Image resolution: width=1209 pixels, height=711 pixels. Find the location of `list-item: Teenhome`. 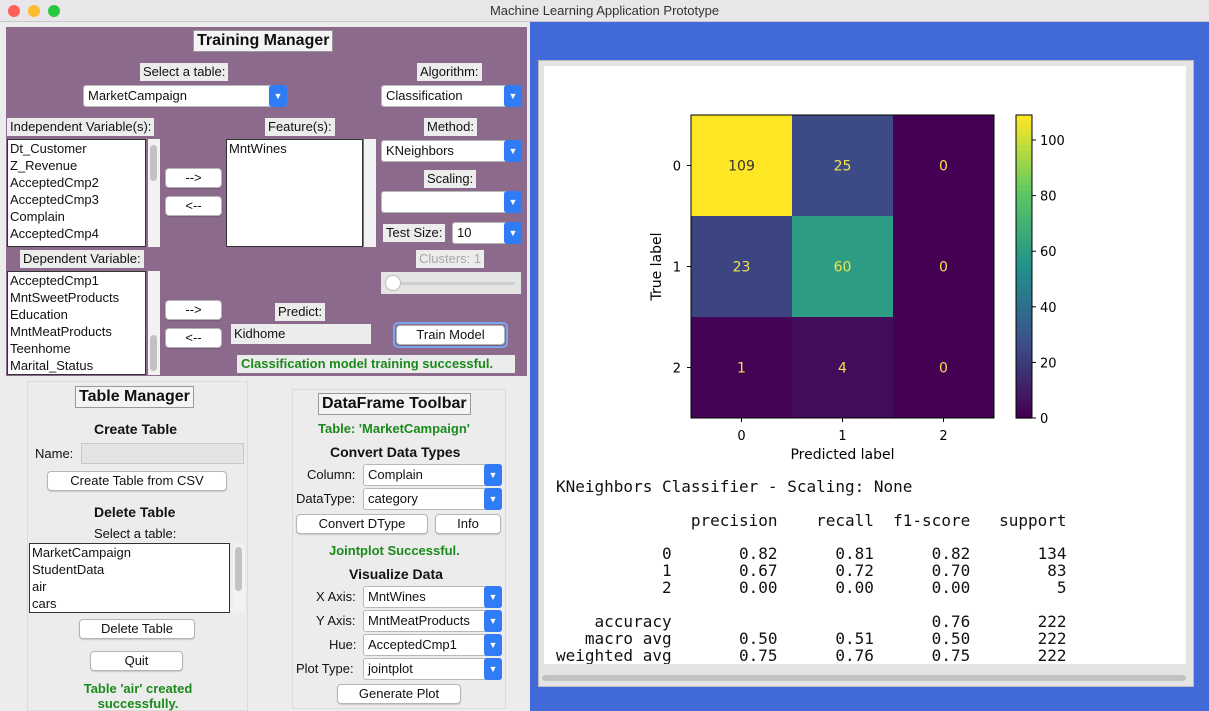

list-item: Teenhome is located at coordinates (40, 348).